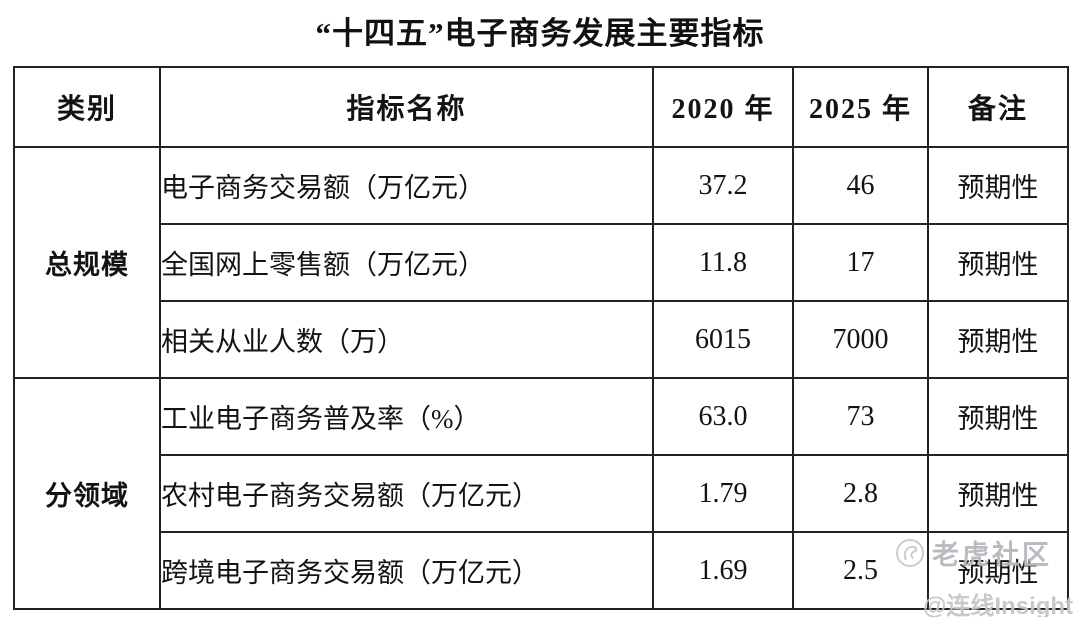 This screenshot has width=1080, height=617. Describe the element at coordinates (860, 185) in the screenshot. I see `value-2025: 46` at that location.